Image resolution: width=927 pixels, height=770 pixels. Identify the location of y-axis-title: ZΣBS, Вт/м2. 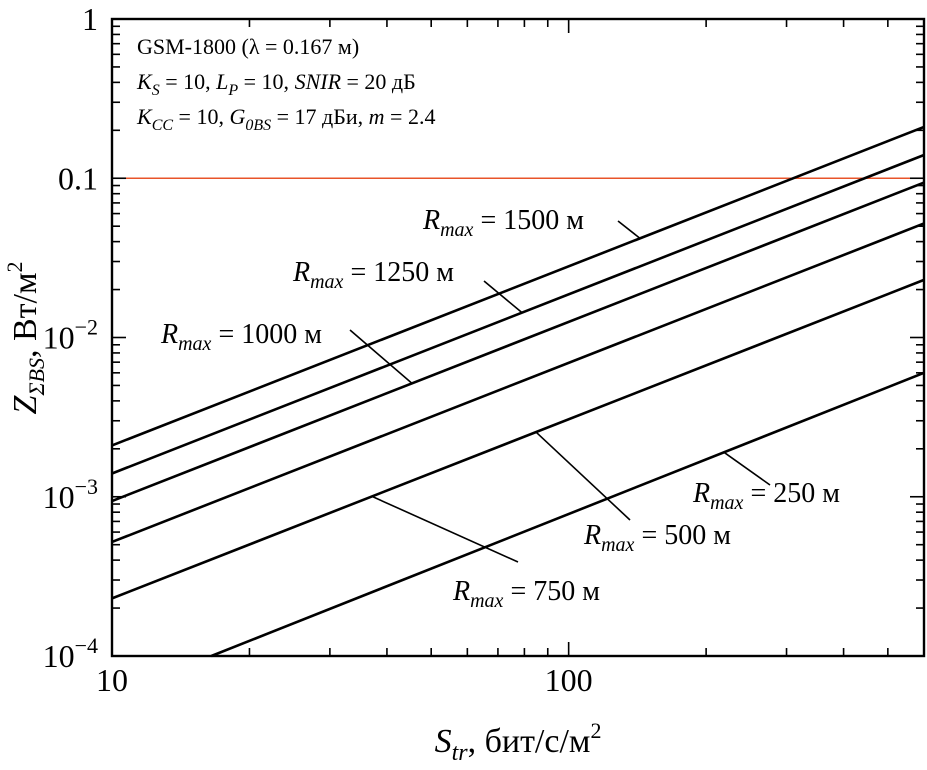
(25, 338).